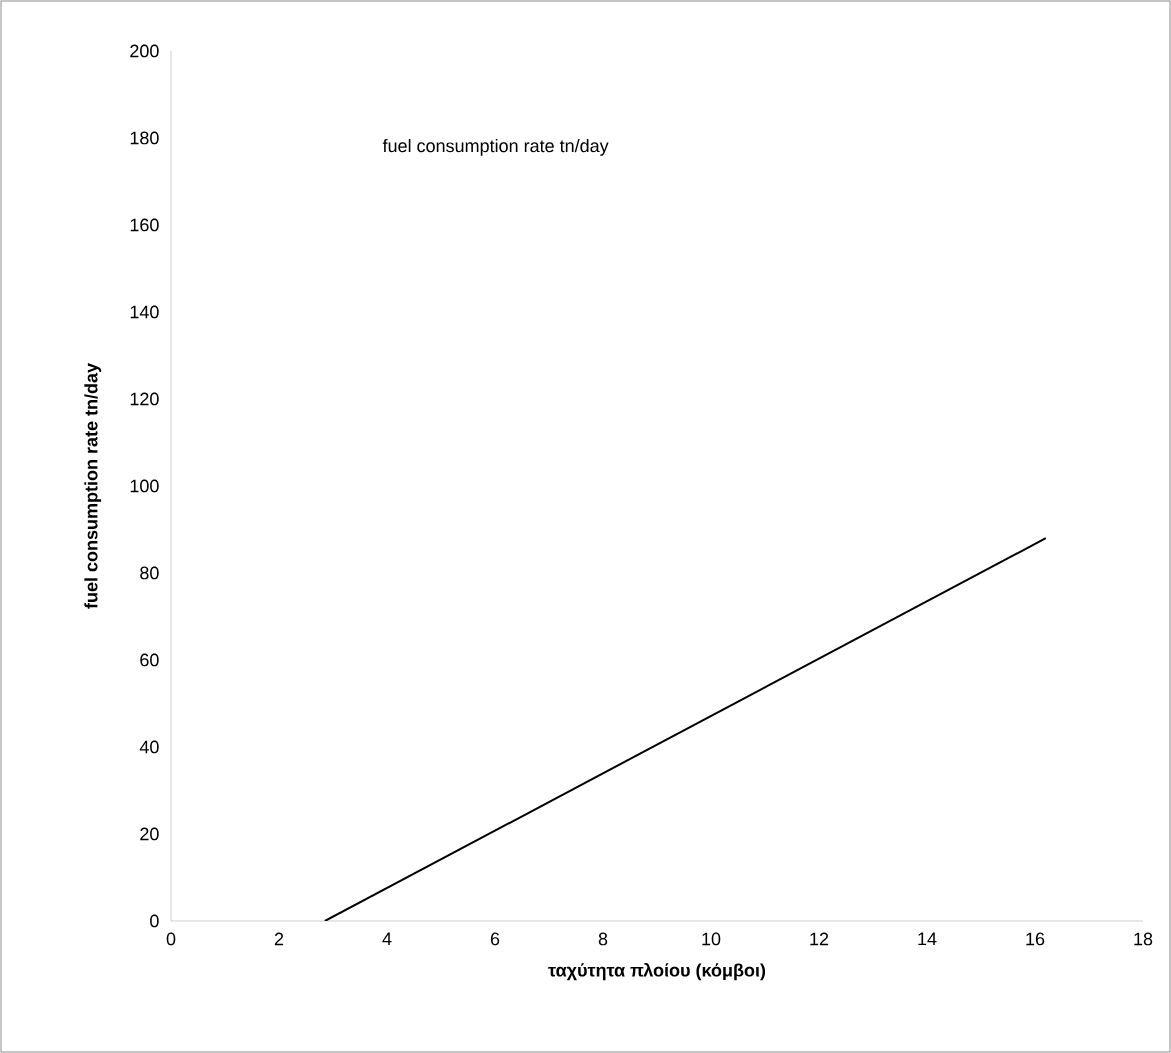  I want to click on x-tick-label: 12, so click(819, 939).